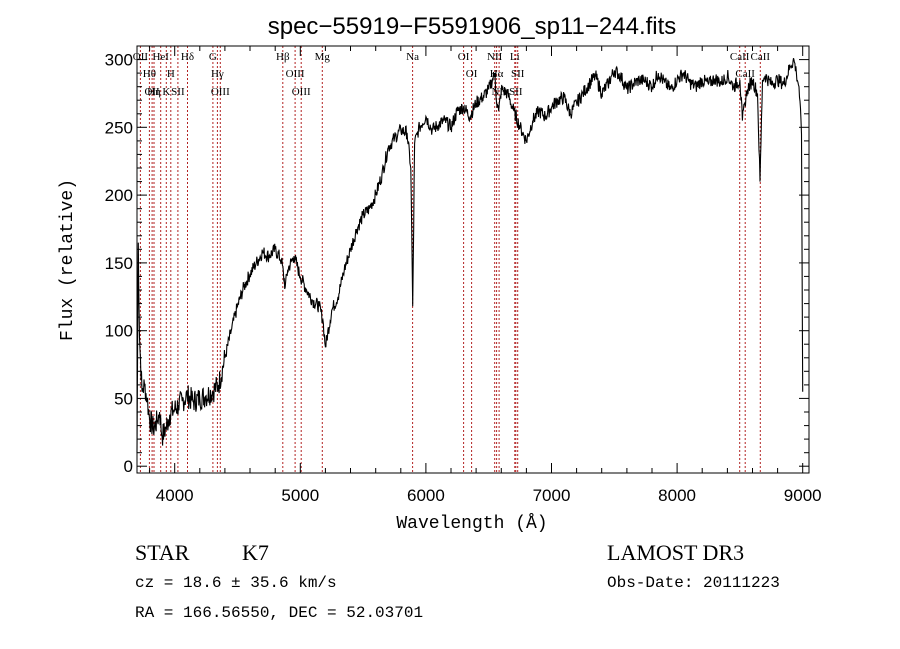 The width and height of the screenshot is (900, 649). Describe the element at coordinates (141, 57) in the screenshot. I see `marker-label-0: OII` at that location.